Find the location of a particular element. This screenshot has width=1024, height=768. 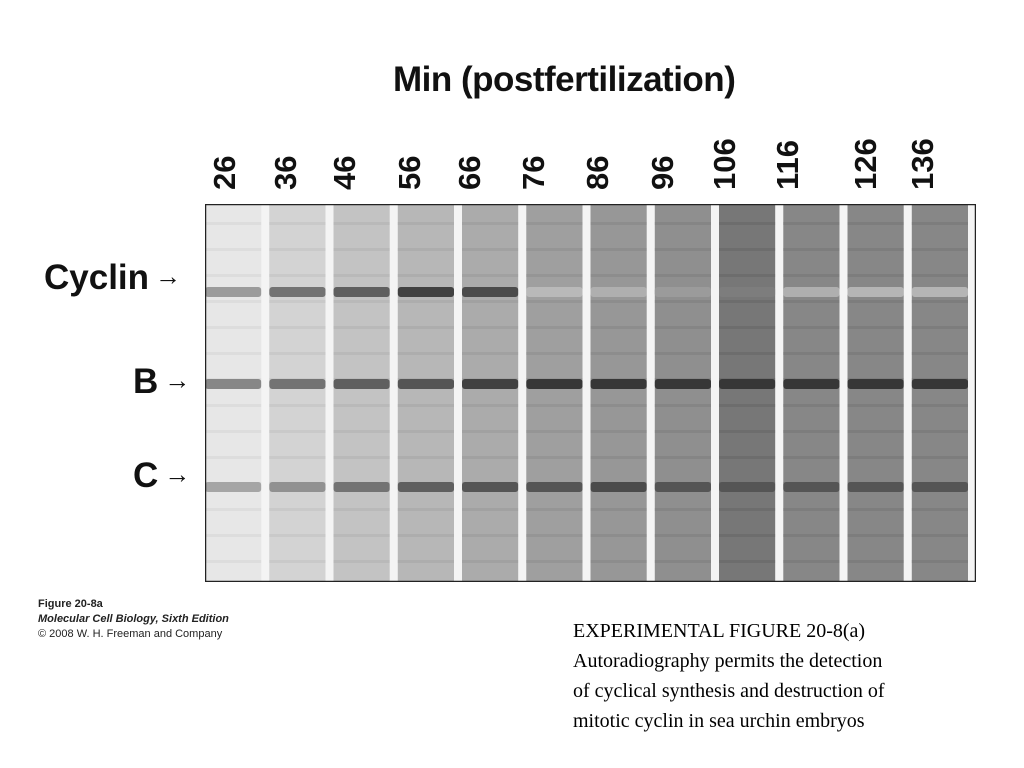

c-label-text: C is located at coordinates (146, 475).